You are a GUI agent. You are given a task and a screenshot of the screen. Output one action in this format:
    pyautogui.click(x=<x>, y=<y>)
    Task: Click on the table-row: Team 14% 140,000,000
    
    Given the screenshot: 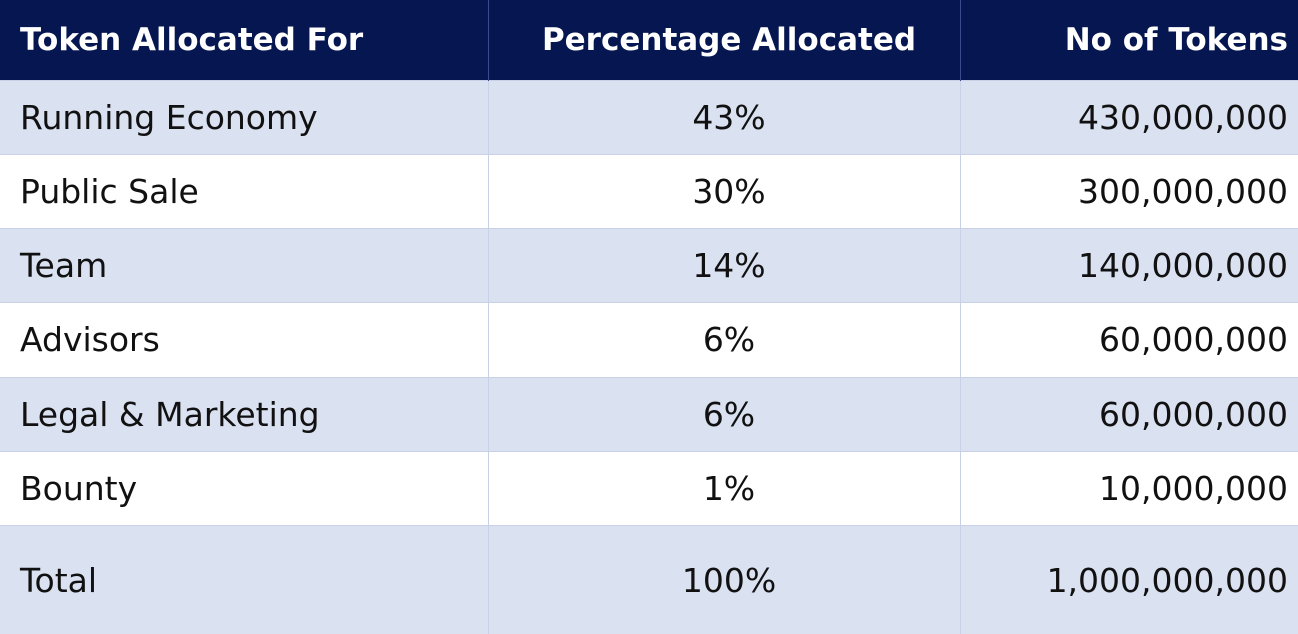 What is the action you would take?
    pyautogui.click(x=649, y=265)
    